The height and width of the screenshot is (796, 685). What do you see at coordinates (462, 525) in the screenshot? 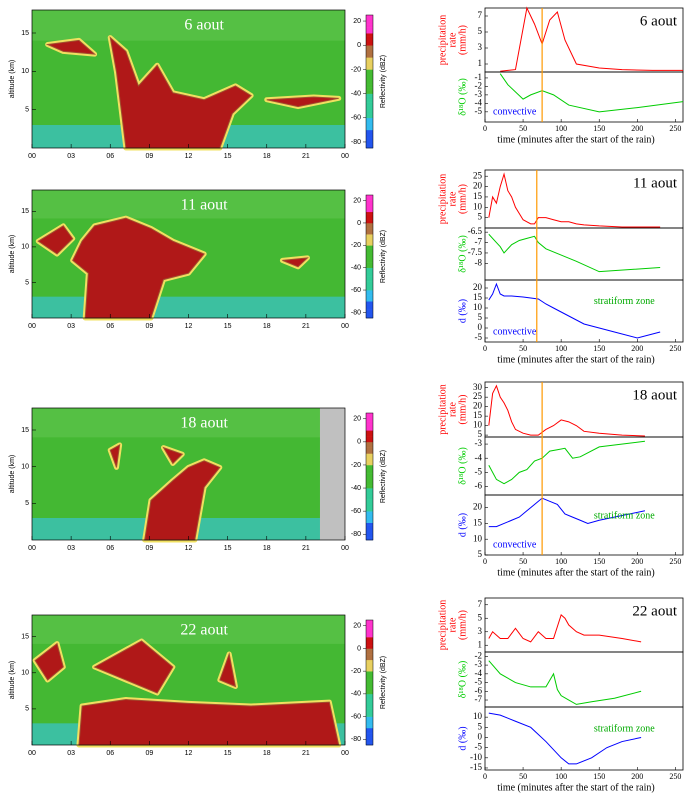
I see `y-axis-label: d (‰)` at bounding box center [462, 525].